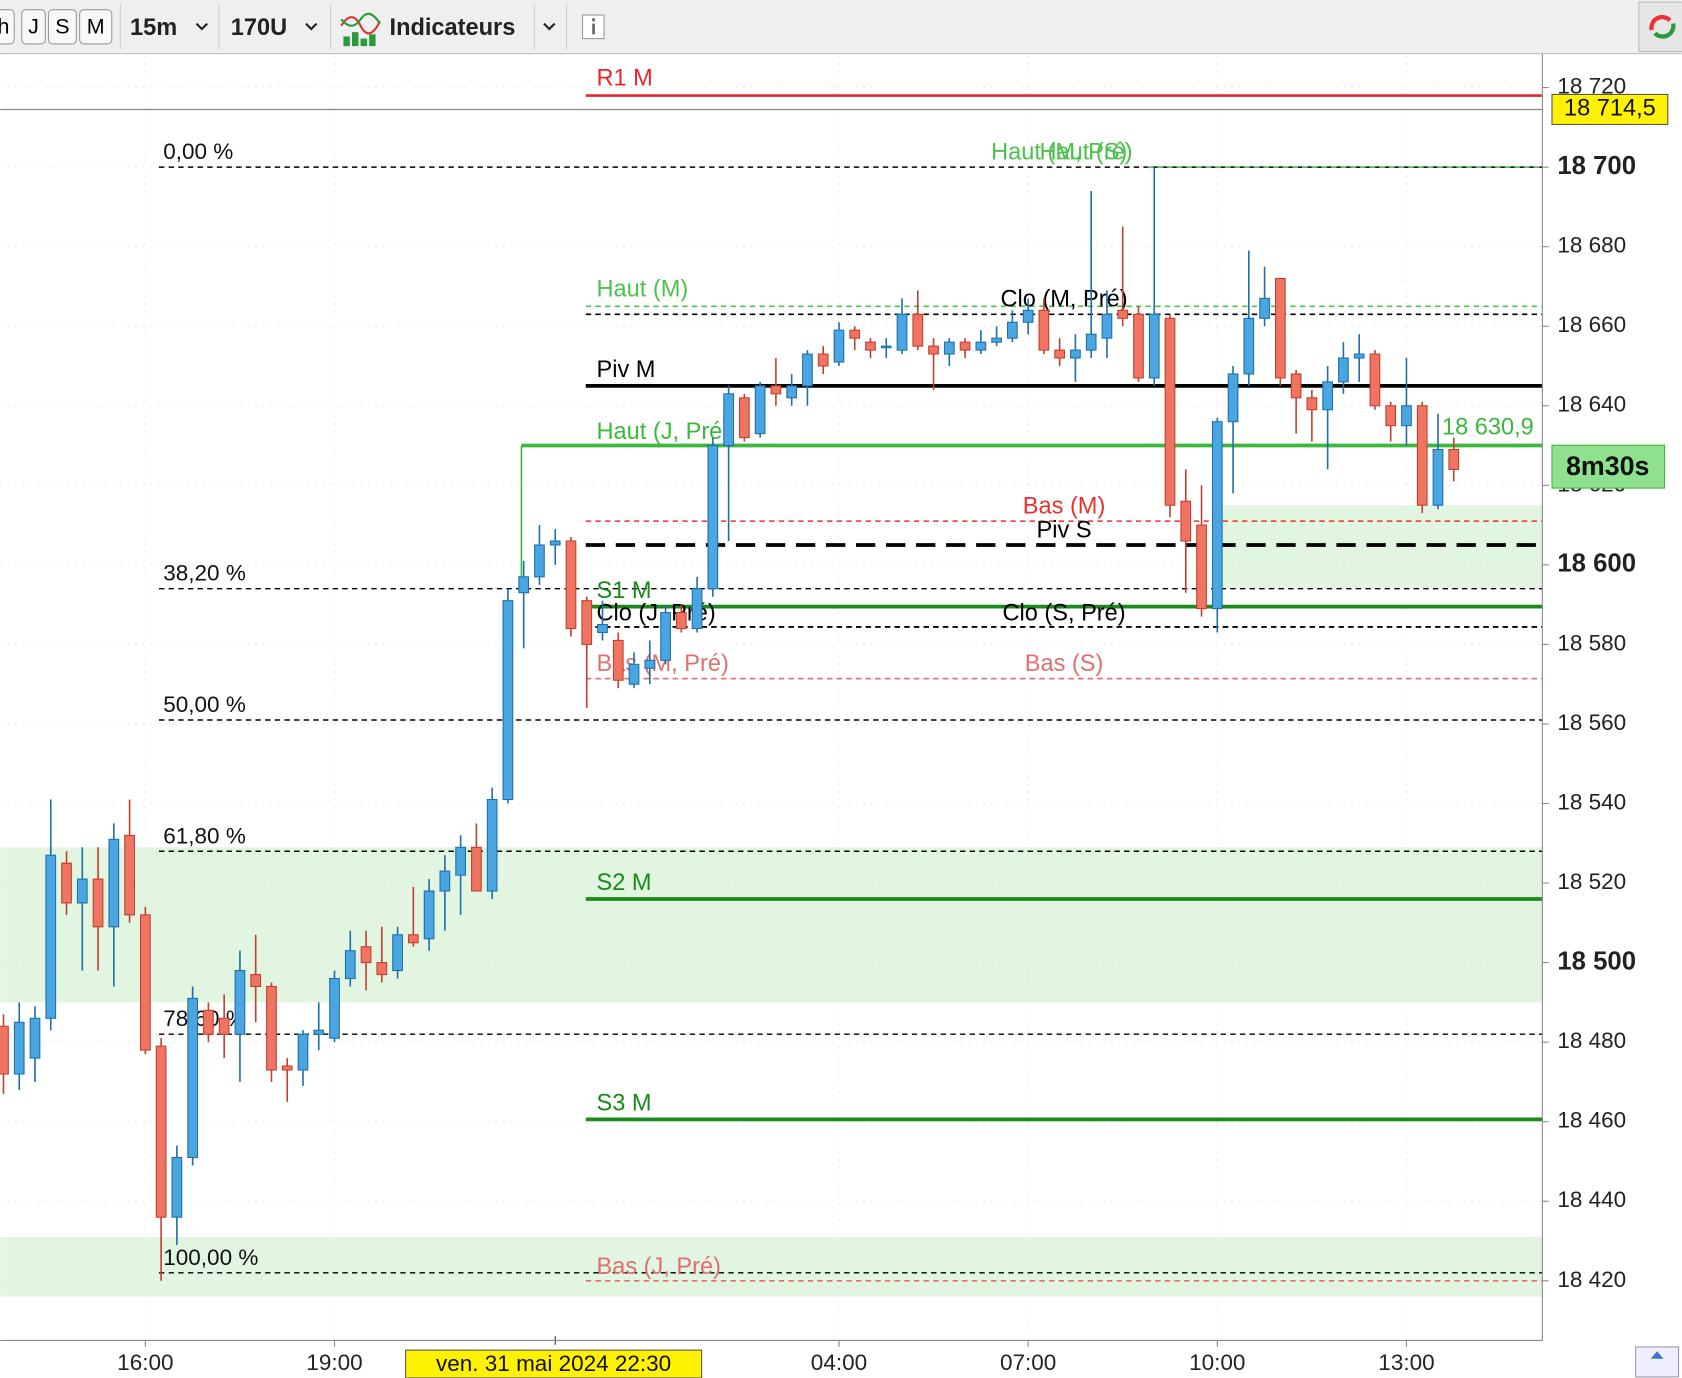 Image resolution: width=1682 pixels, height=1378 pixels. Describe the element at coordinates (1488, 426) in the screenshot. I see `last-price-label: 18 630,9` at that location.